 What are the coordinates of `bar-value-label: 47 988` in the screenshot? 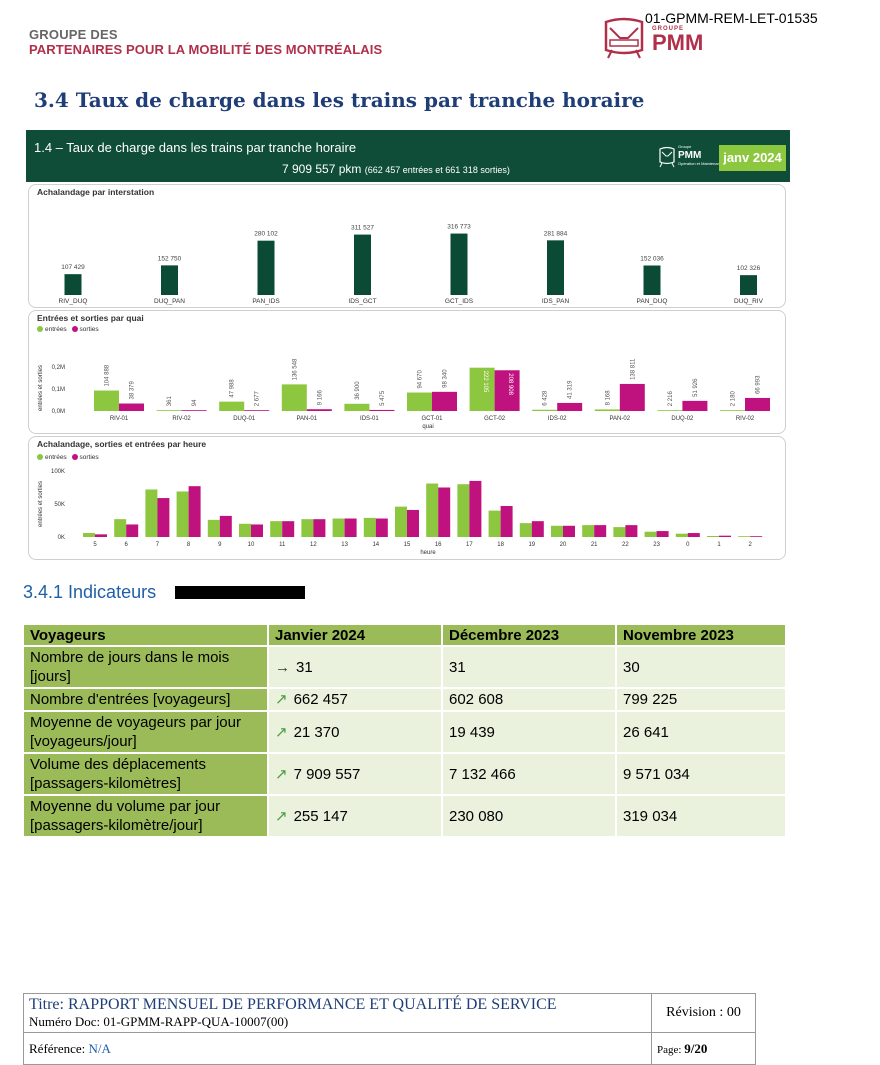 It's located at (233, 388).